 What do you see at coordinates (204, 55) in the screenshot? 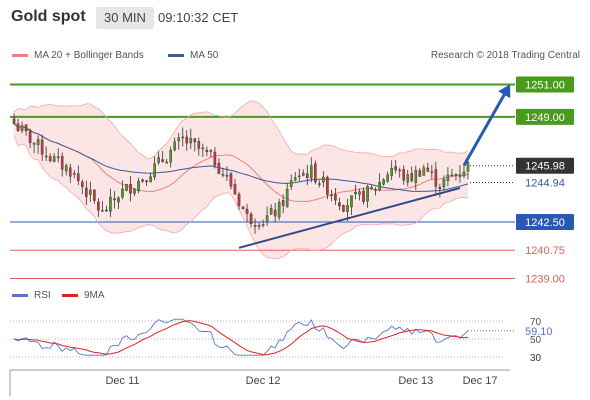
I see `legend-ma50-label: MA 50` at bounding box center [204, 55].